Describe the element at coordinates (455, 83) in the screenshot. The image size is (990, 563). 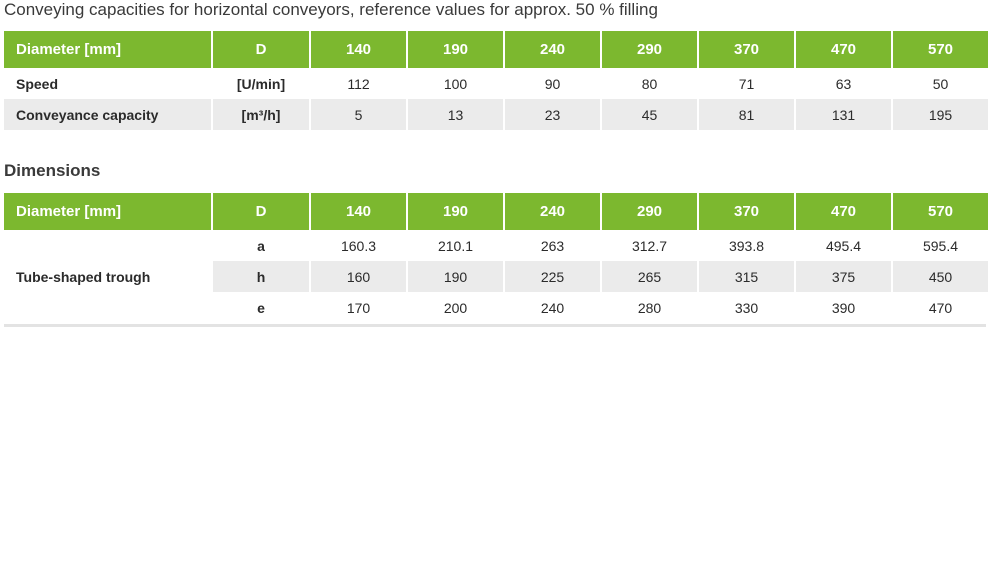
I see `table-cell: 100` at that location.